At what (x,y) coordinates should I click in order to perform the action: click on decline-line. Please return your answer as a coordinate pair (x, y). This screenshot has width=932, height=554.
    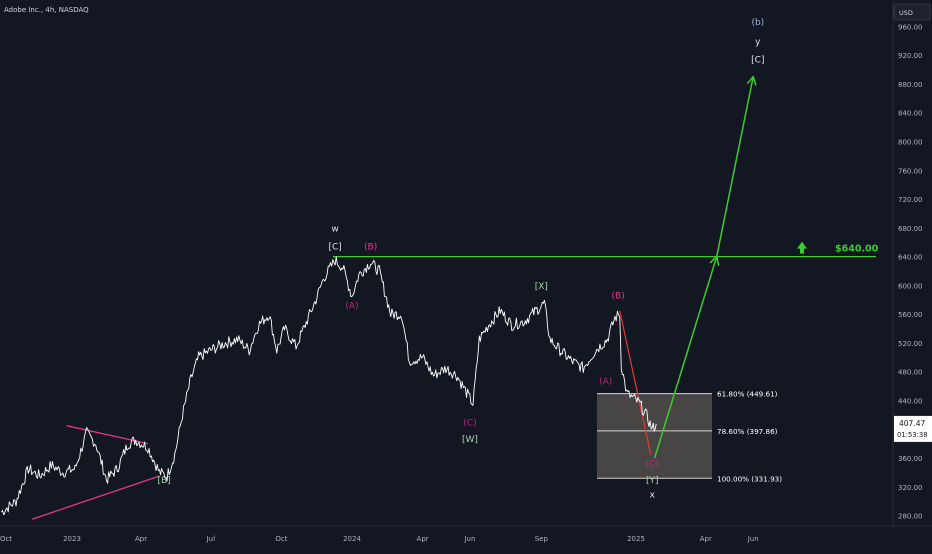
    Looking at the image, I should click on (635, 382).